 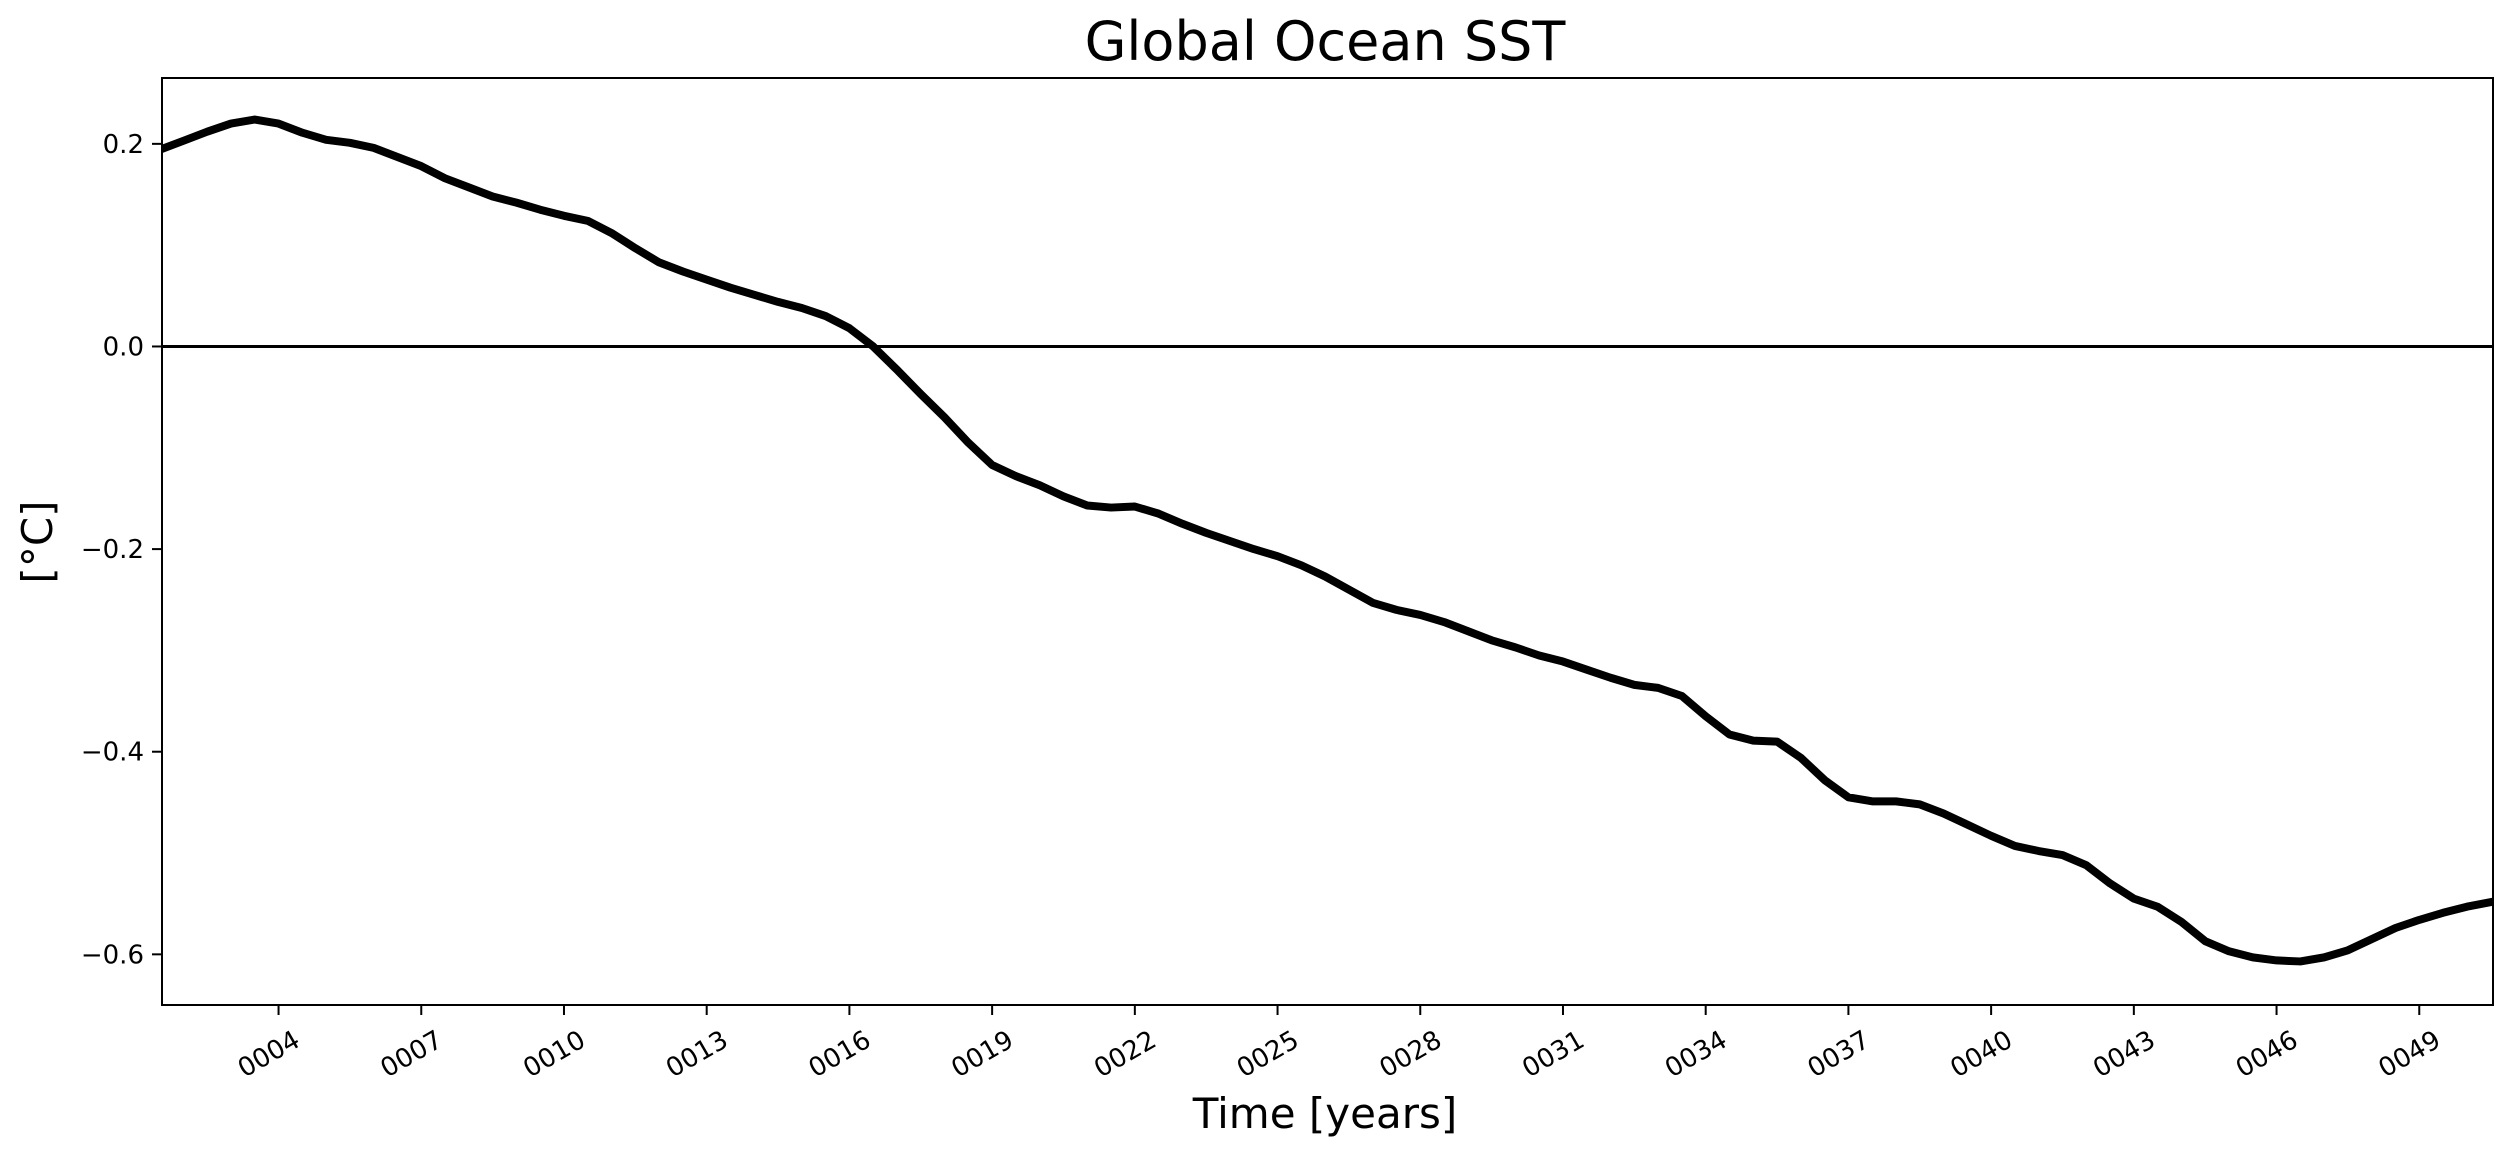 What do you see at coordinates (112, 955) in the screenshot?
I see `y-tick-label: −0.6` at bounding box center [112, 955].